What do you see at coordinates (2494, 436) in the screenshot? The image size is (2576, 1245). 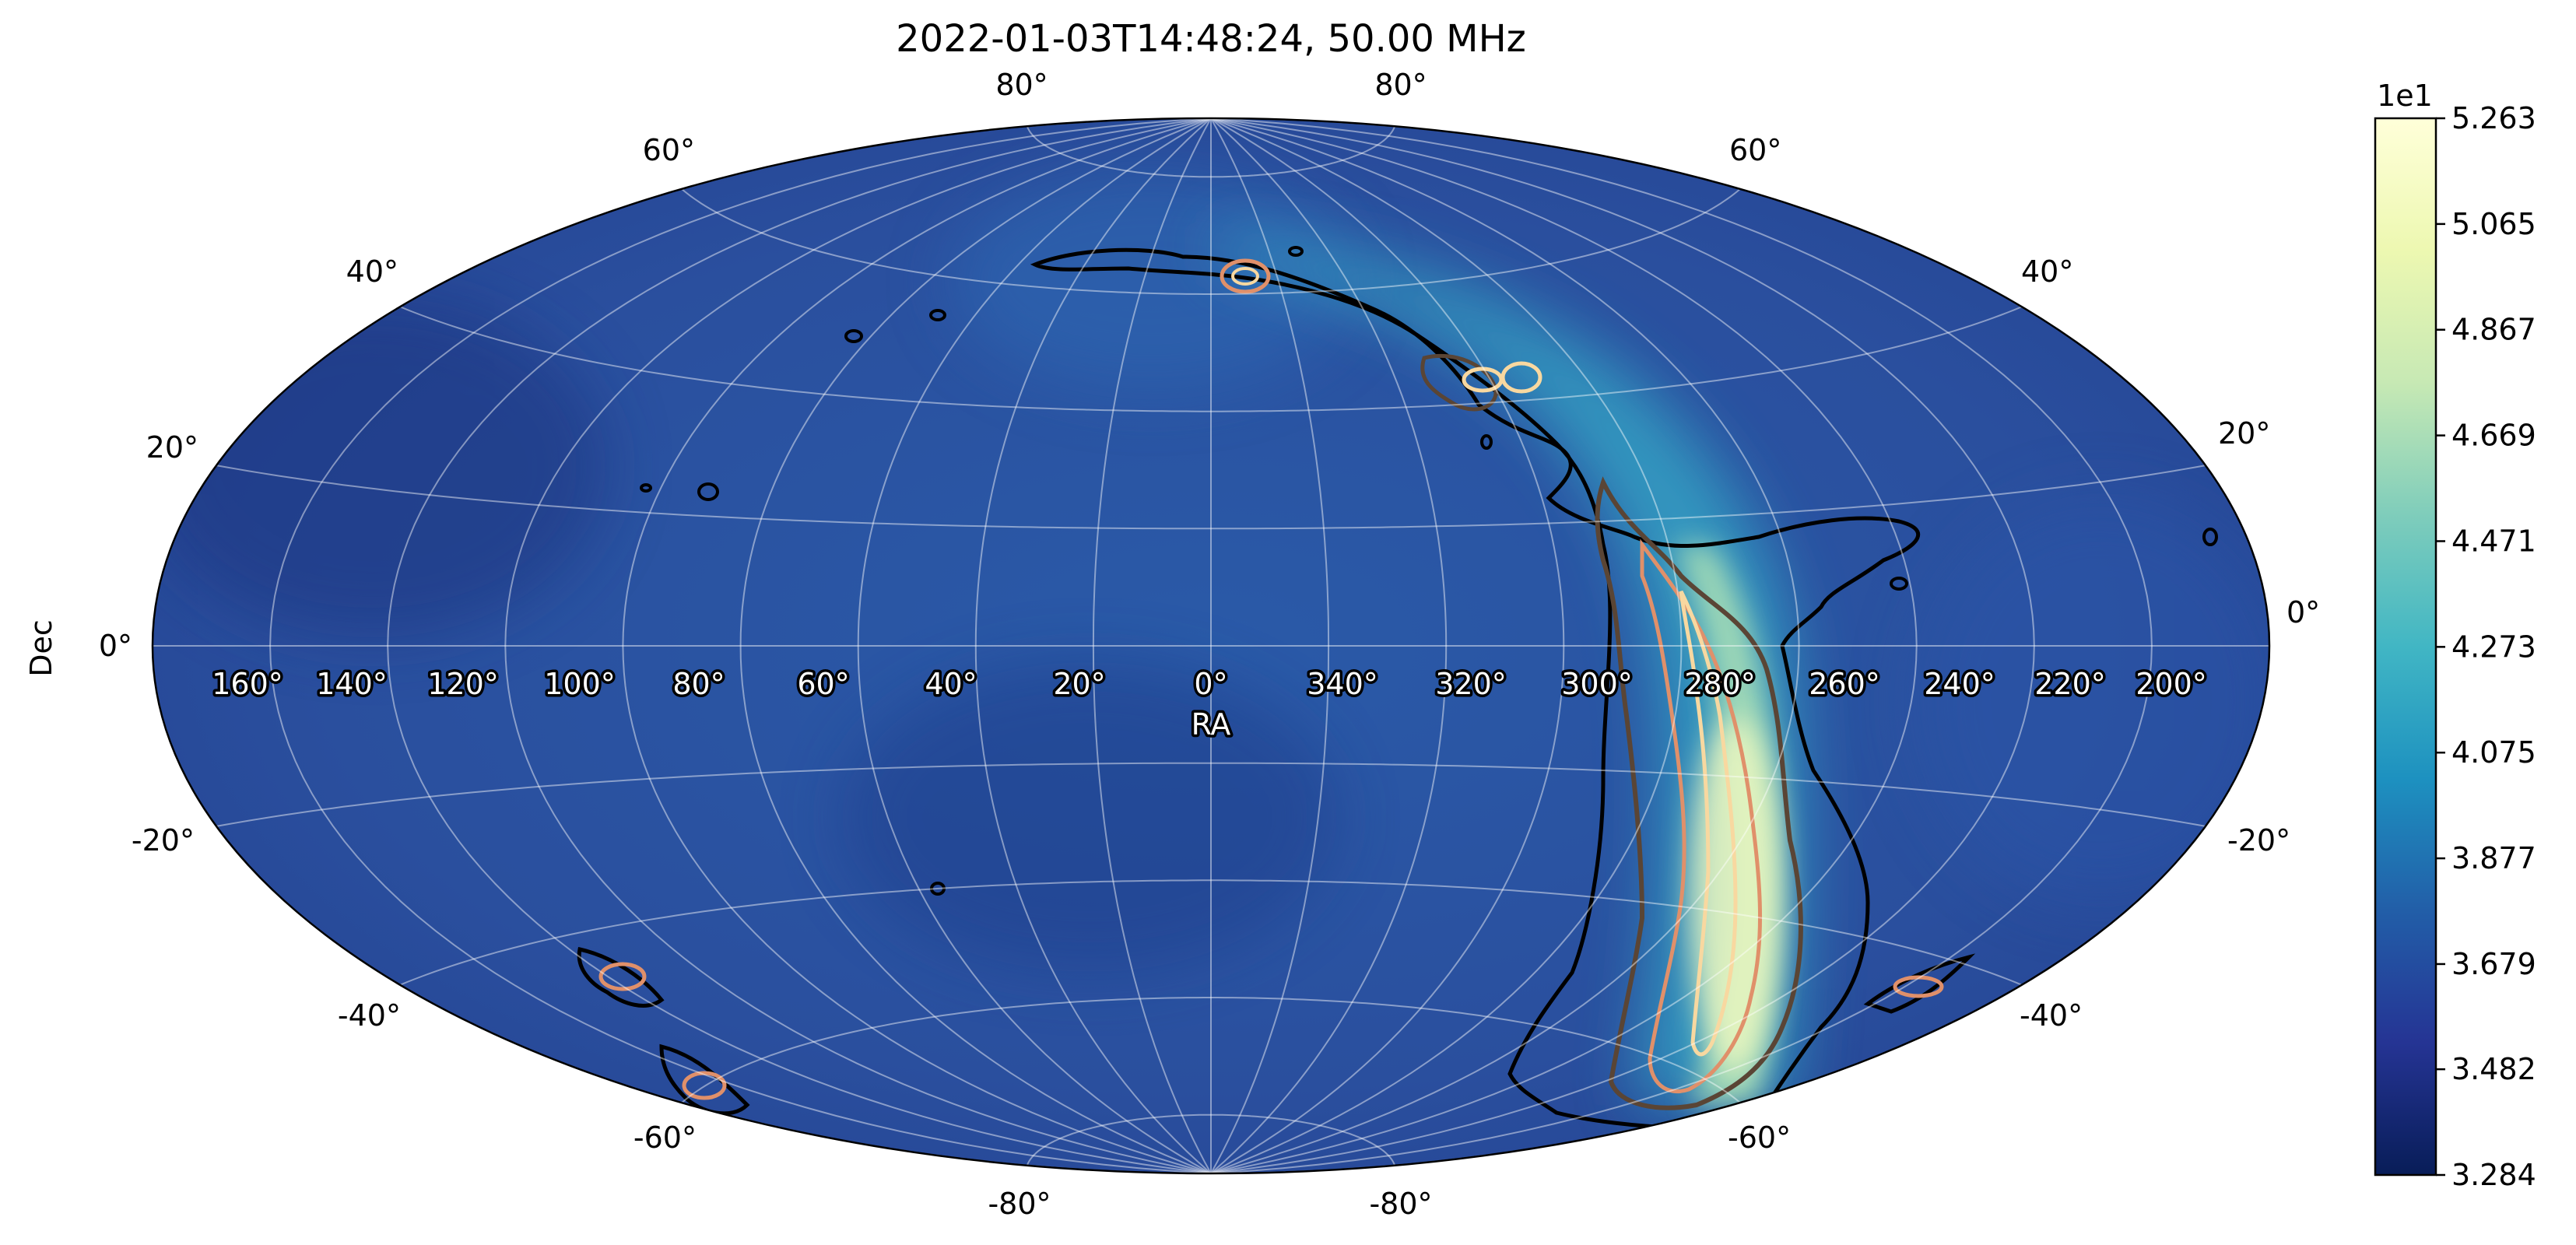 I see `colorbar-tick-label: 4.669` at bounding box center [2494, 436].